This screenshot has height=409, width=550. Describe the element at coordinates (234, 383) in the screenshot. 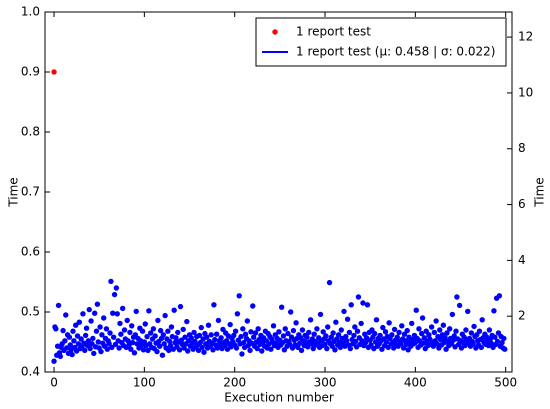

I see `x-tick-label: 200` at that location.